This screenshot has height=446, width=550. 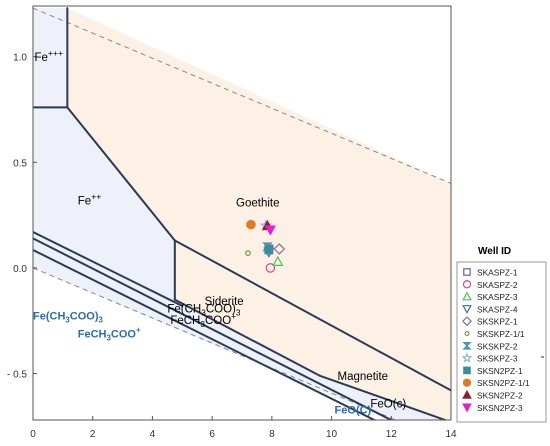 I want to click on legend-entry: SKSKPZ-1, so click(x=489, y=321).